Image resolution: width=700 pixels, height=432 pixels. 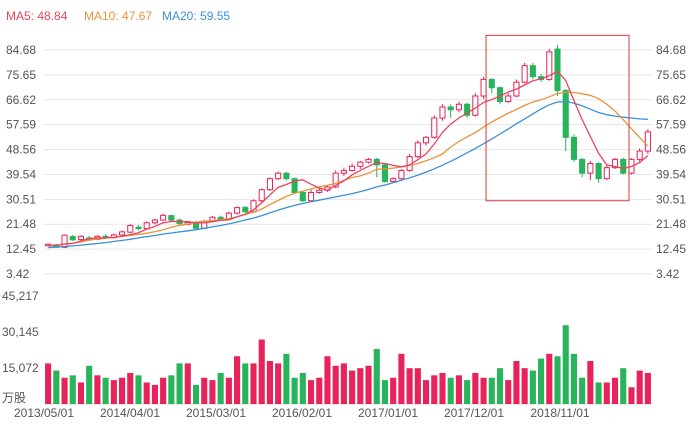 What do you see at coordinates (668, 274) in the screenshot?
I see `price-tick-right: 3.42` at bounding box center [668, 274].